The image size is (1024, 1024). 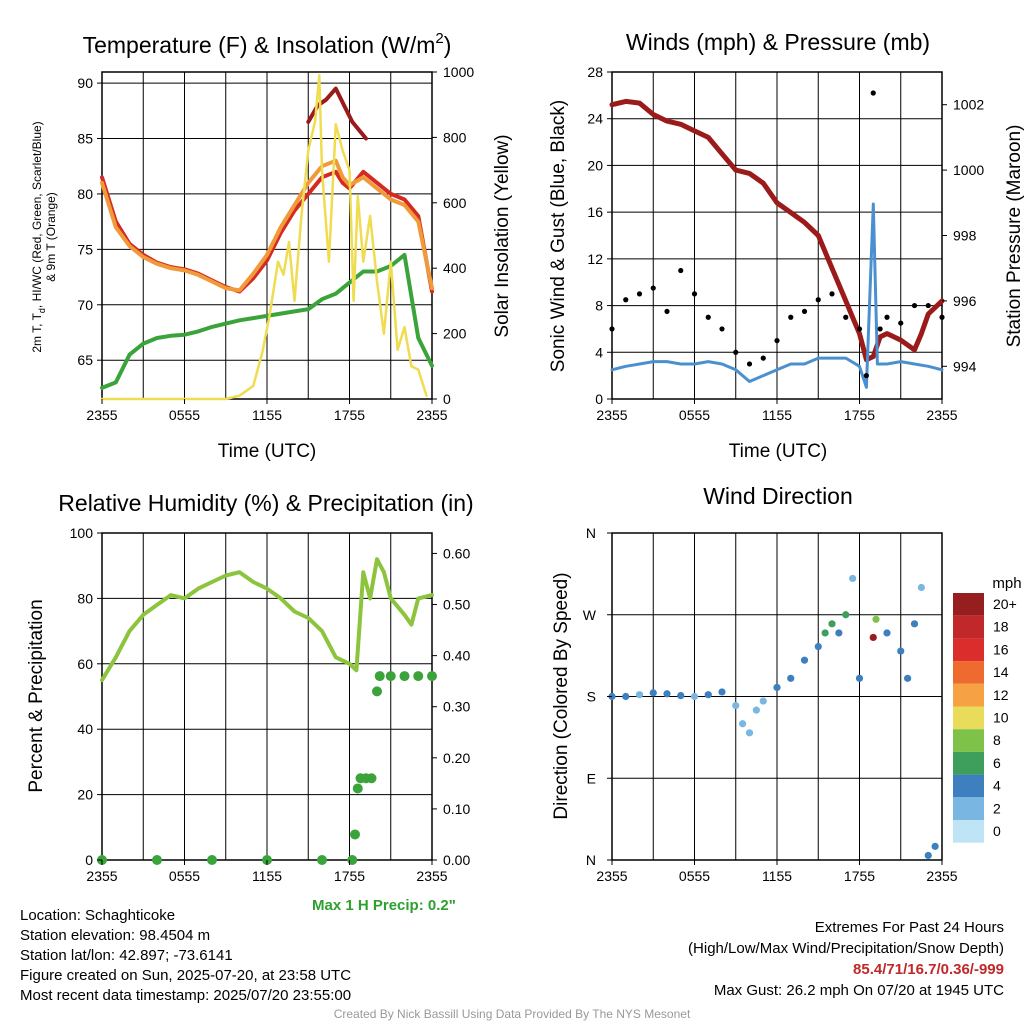 What do you see at coordinates (349, 415) in the screenshot?
I see `temperature-xtick-label: 1755` at bounding box center [349, 415].